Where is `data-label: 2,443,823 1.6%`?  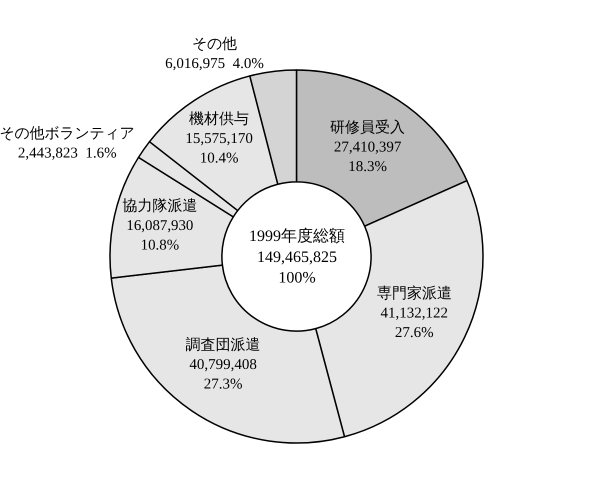 data-label: 2,443,823 1.6% is located at coordinates (67, 154).